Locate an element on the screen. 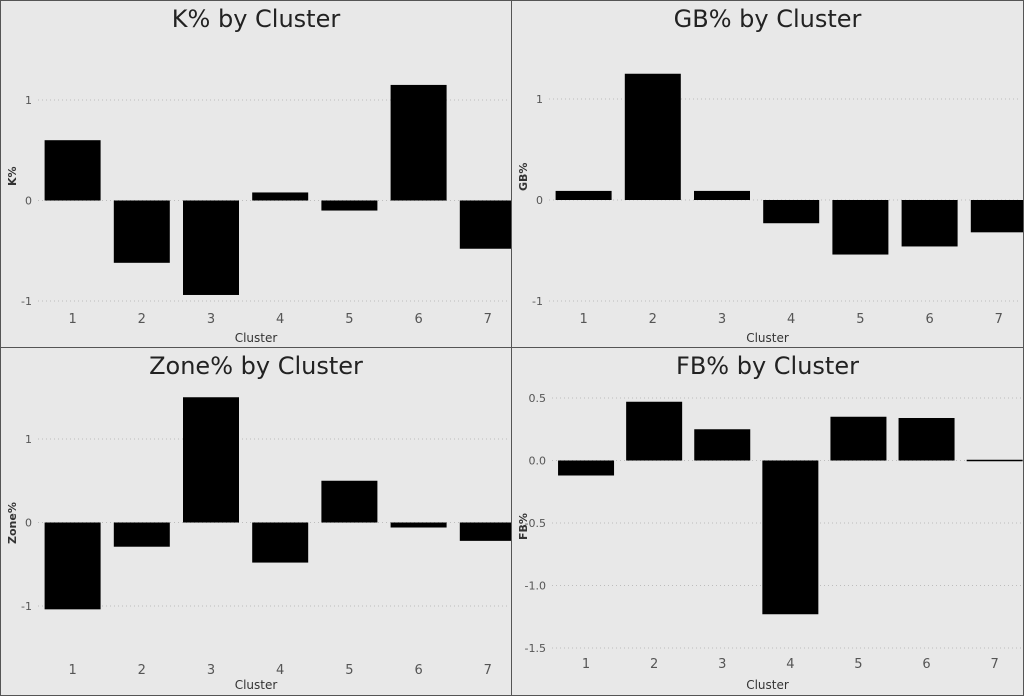 Image resolution: width=1024 pixels, height=696 pixels. y-axis-label: K% is located at coordinates (12, 176).